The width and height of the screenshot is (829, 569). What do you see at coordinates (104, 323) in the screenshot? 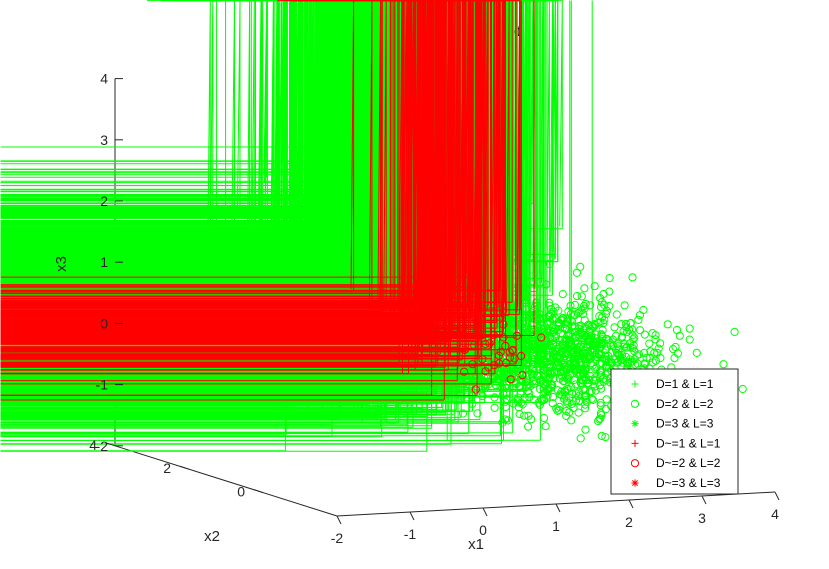
I see `z-tick-label: 0` at bounding box center [104, 323].